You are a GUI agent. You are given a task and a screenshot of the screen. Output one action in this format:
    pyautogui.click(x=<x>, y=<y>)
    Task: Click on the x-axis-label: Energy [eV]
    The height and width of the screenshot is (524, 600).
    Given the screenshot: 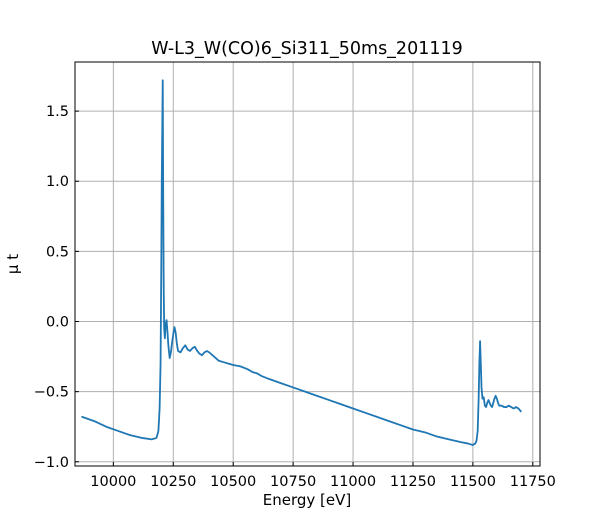 What is the action you would take?
    pyautogui.click(x=307, y=500)
    